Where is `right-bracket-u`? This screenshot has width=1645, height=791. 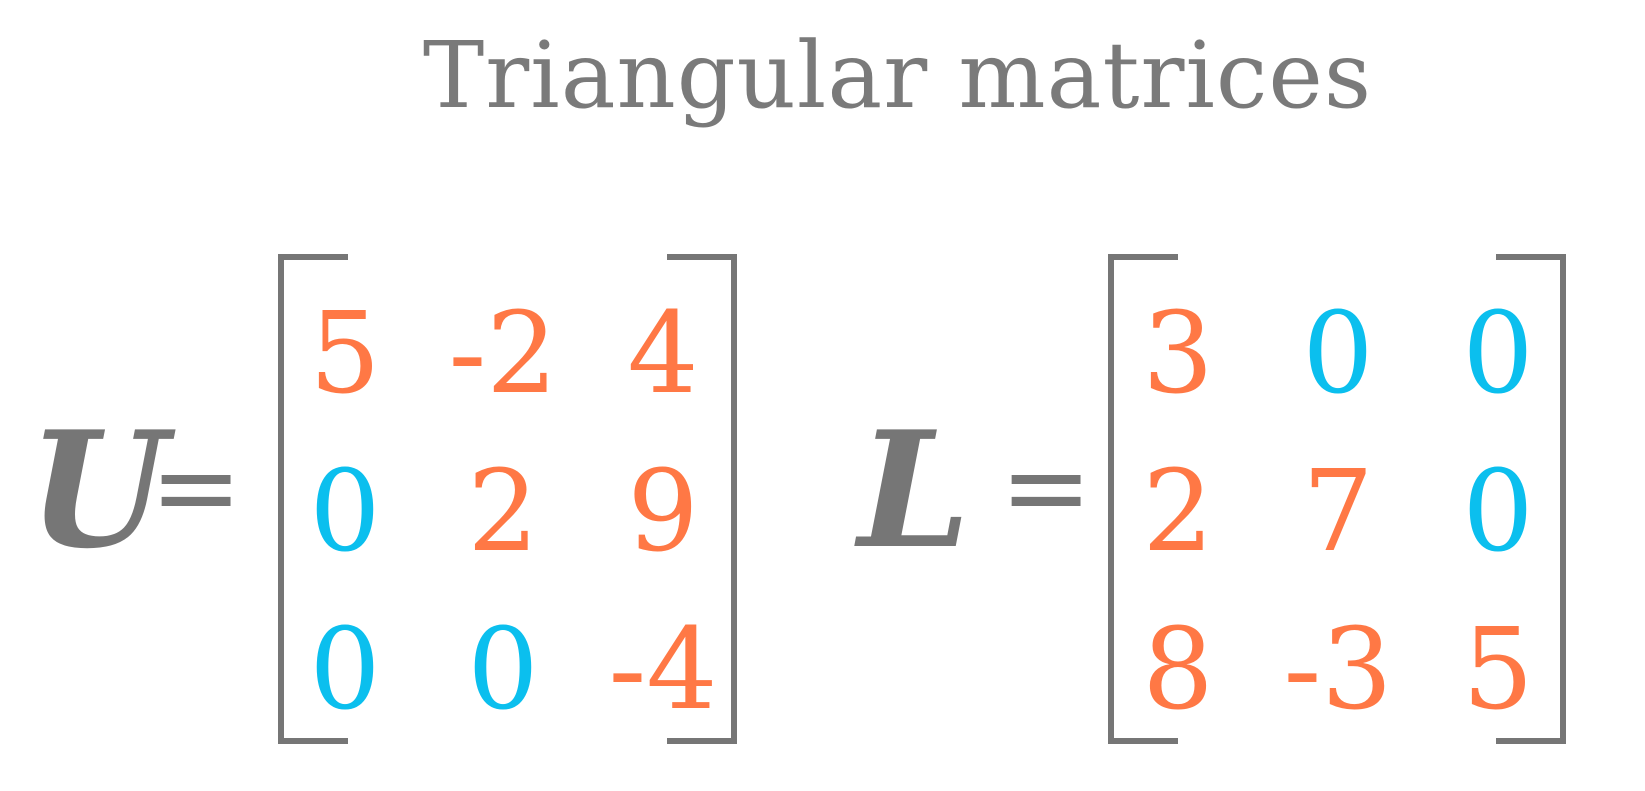 right-bracket-u is located at coordinates (702, 499).